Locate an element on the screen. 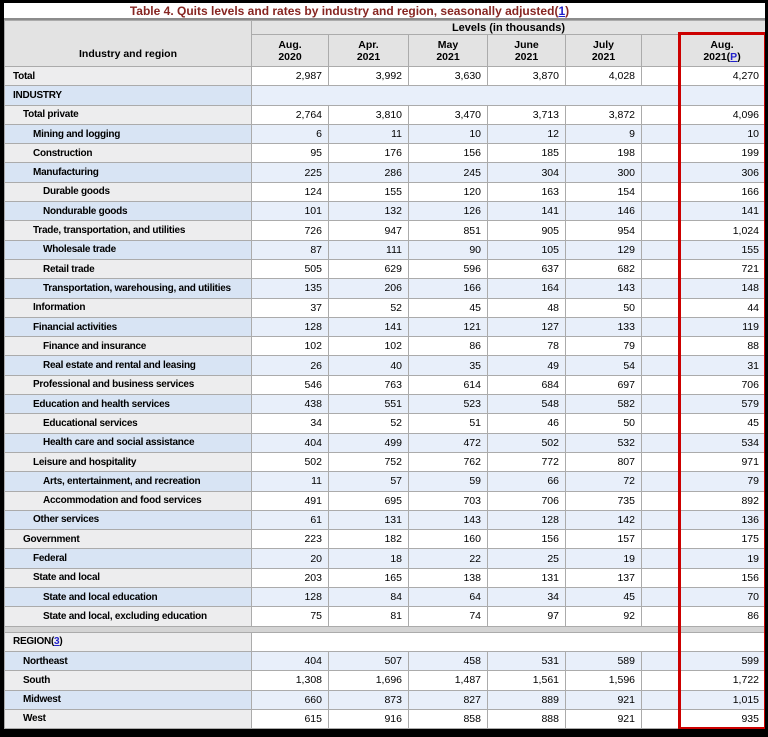 The image size is (768, 737). value-cell: 306 is located at coordinates (721, 172).